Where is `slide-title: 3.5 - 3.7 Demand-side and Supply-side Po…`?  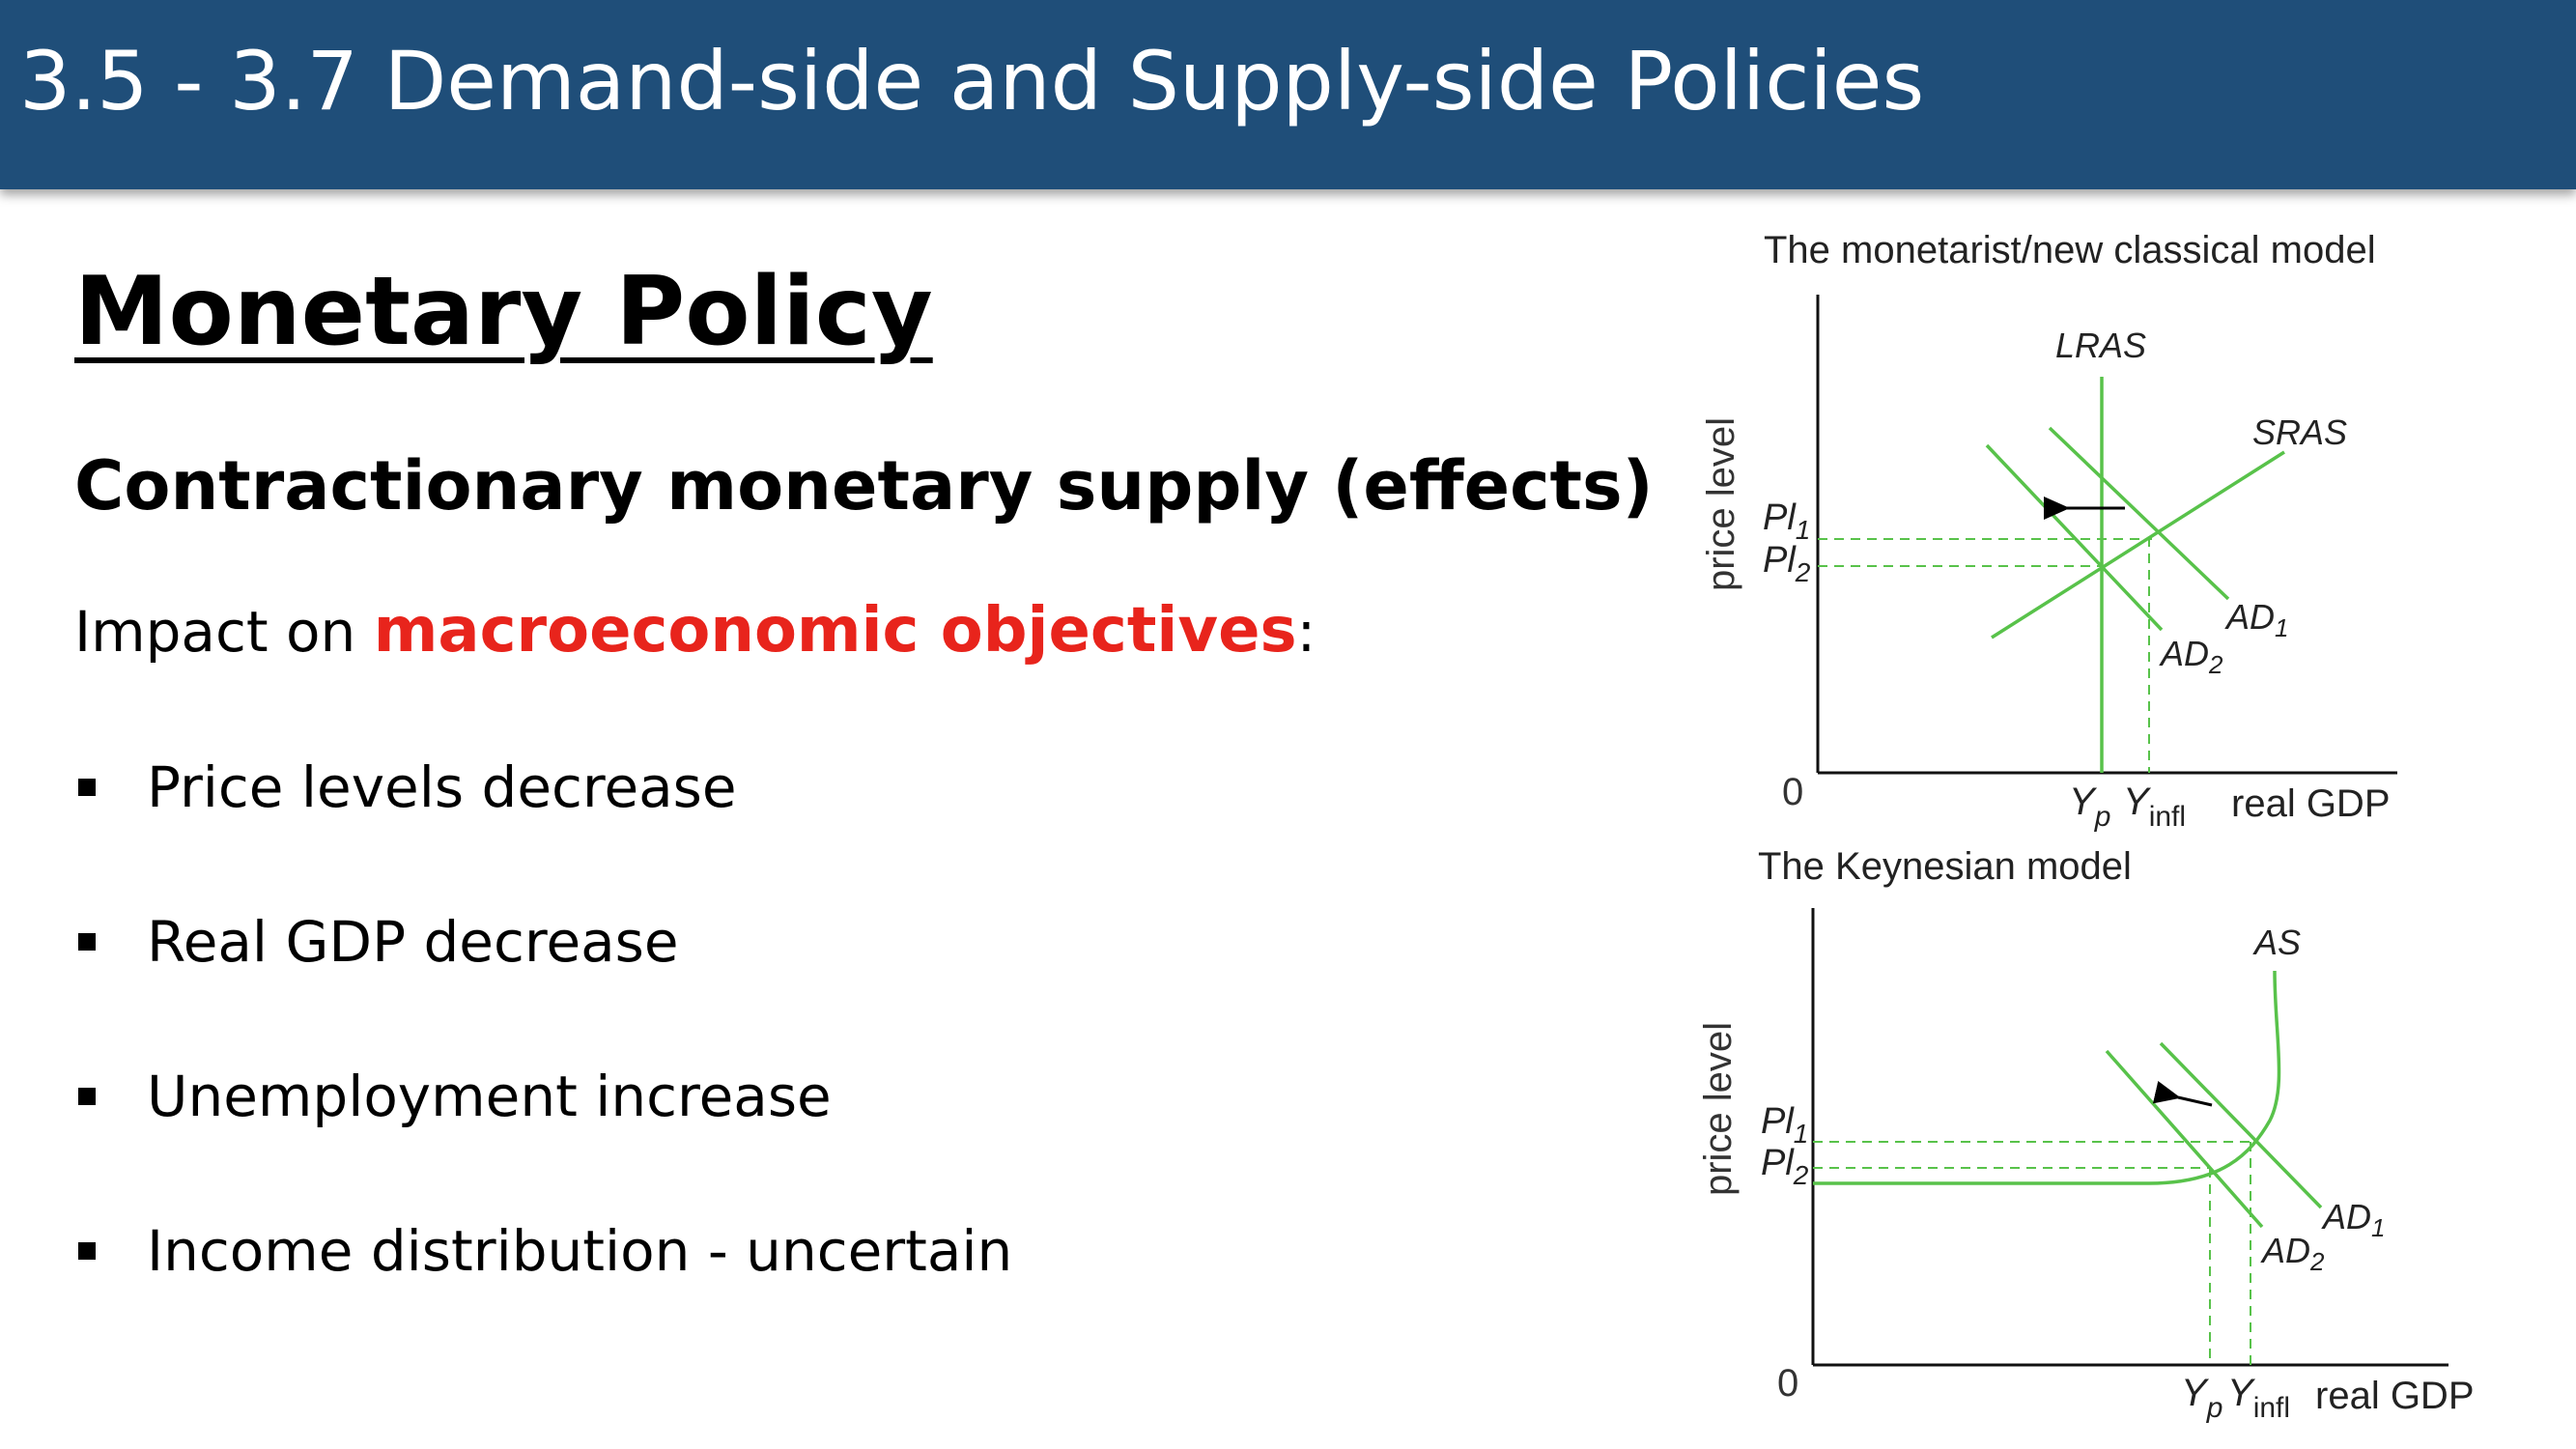 slide-title: 3.5 - 3.7 Demand-side and Supply-side Po… is located at coordinates (972, 81).